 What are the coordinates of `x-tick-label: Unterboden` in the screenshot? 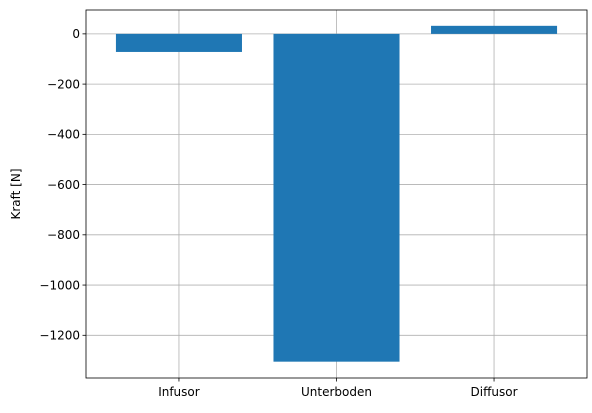 It's located at (336, 392).